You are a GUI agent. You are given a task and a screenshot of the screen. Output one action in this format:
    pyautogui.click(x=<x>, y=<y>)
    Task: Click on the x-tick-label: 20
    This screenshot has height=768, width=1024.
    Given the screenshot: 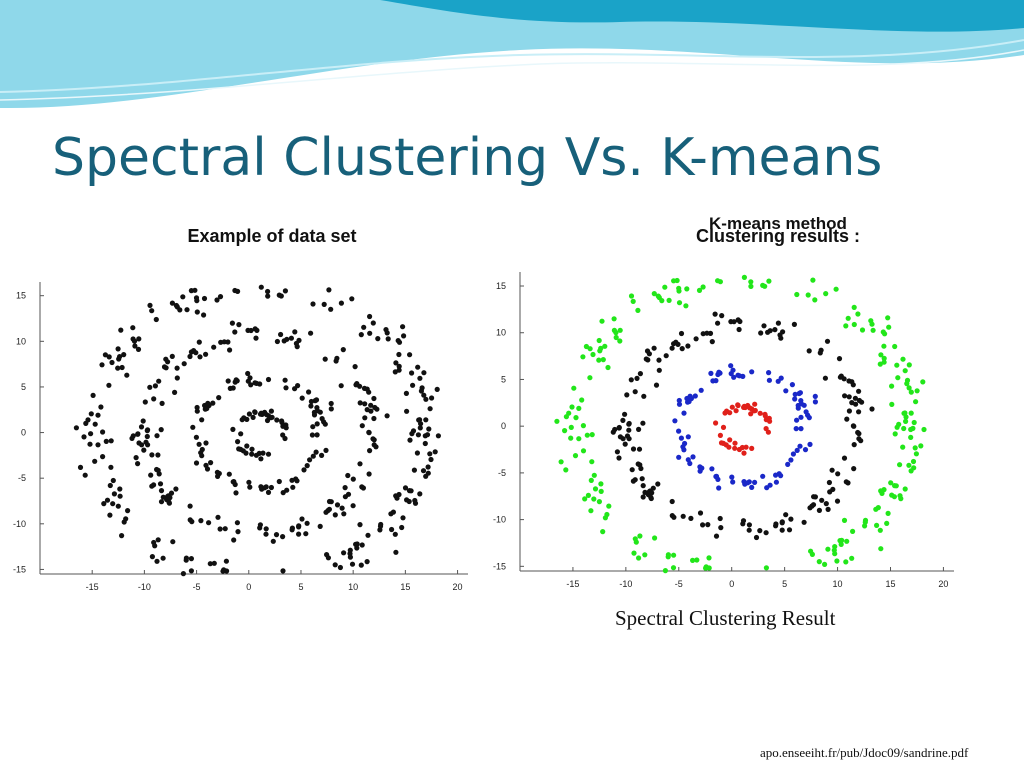 What is the action you would take?
    pyautogui.click(x=943, y=584)
    